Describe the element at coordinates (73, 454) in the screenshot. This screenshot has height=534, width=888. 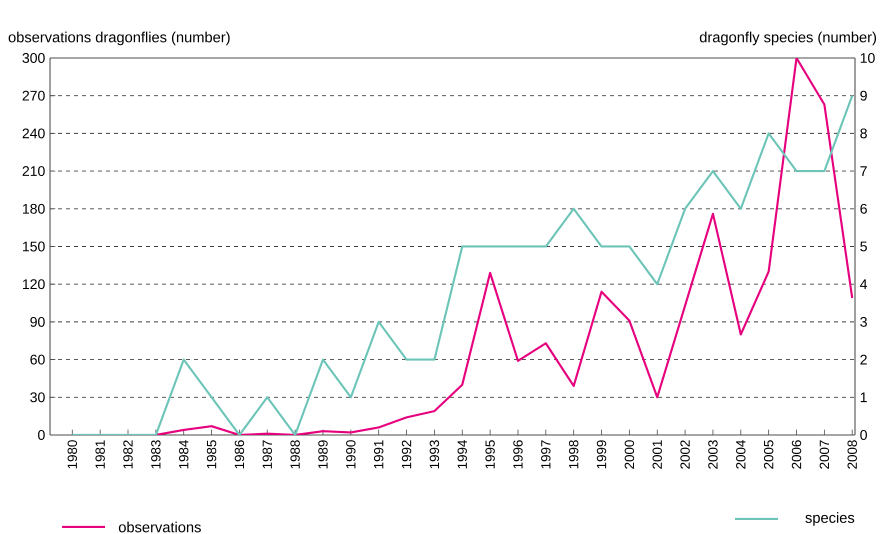
I see `x-tick-label: 1980` at that location.